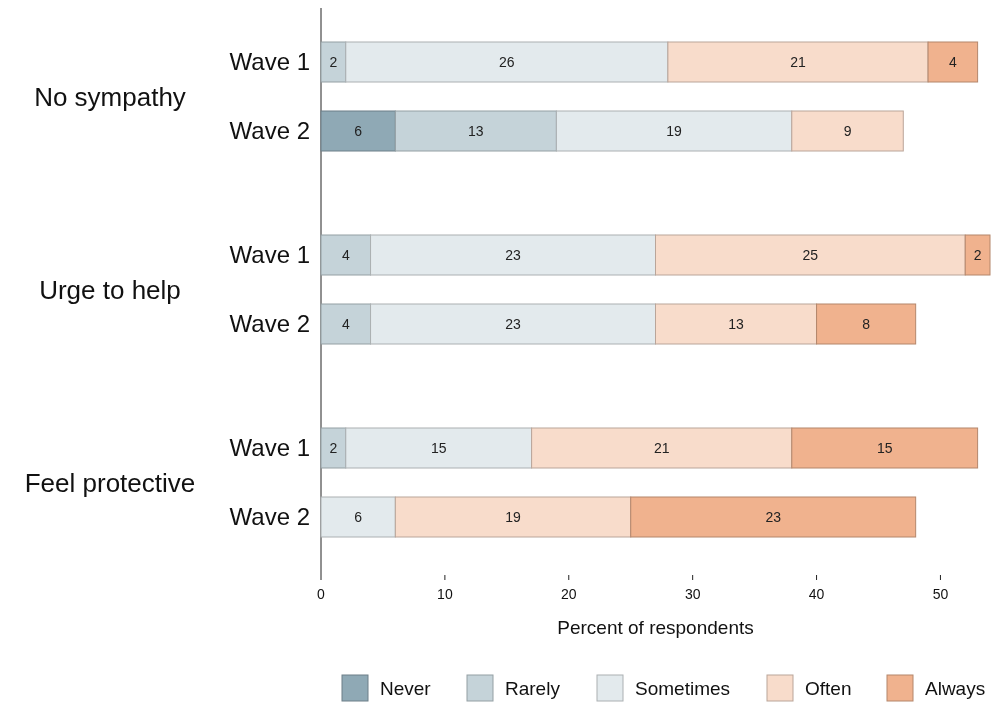 Image resolution: width=1002 pixels, height=702 pixels. I want to click on legend-label: Always, so click(955, 688).